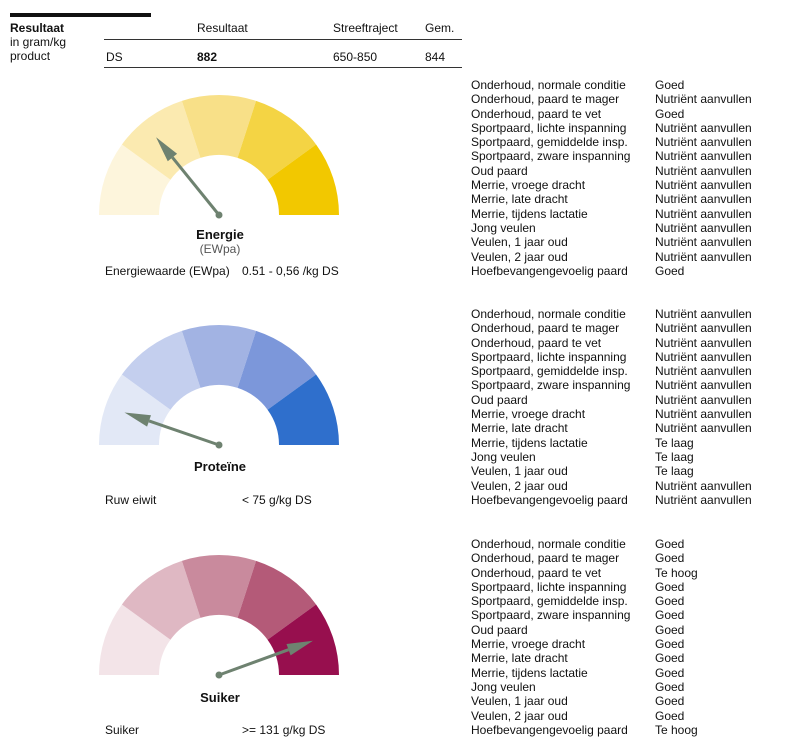 The width and height of the screenshot is (800, 753). I want to click on suiker-gauge-needle, so click(264, 659).